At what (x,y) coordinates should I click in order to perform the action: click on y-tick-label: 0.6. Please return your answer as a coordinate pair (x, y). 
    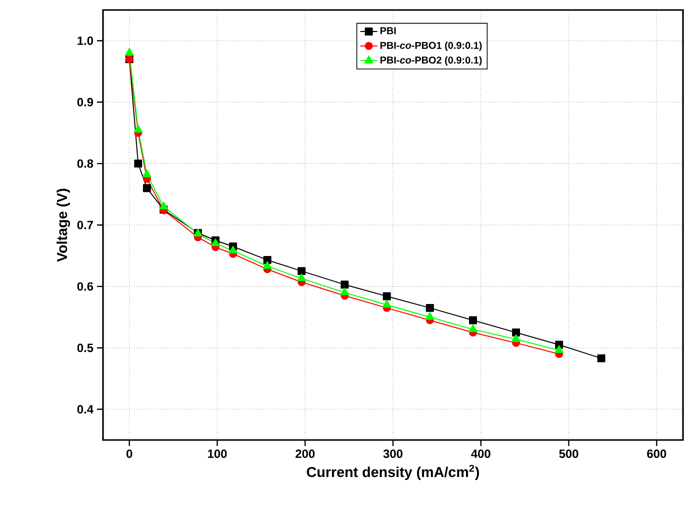
    Looking at the image, I should click on (85, 286).